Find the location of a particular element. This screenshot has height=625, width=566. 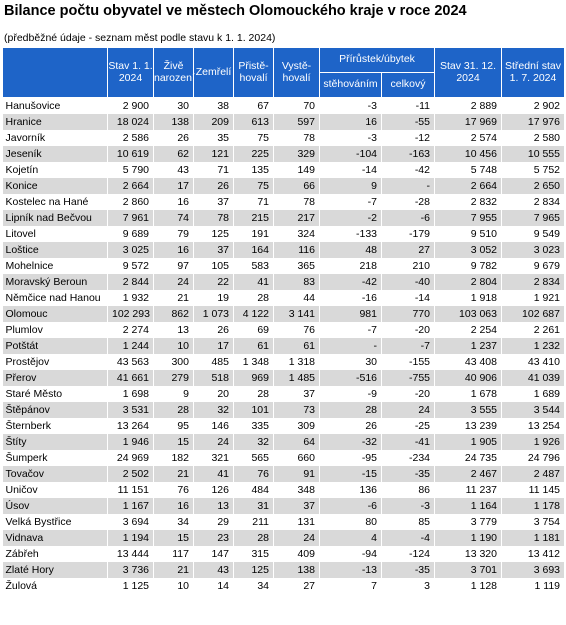

cell-stav-start: 3 025 is located at coordinates (130, 250).